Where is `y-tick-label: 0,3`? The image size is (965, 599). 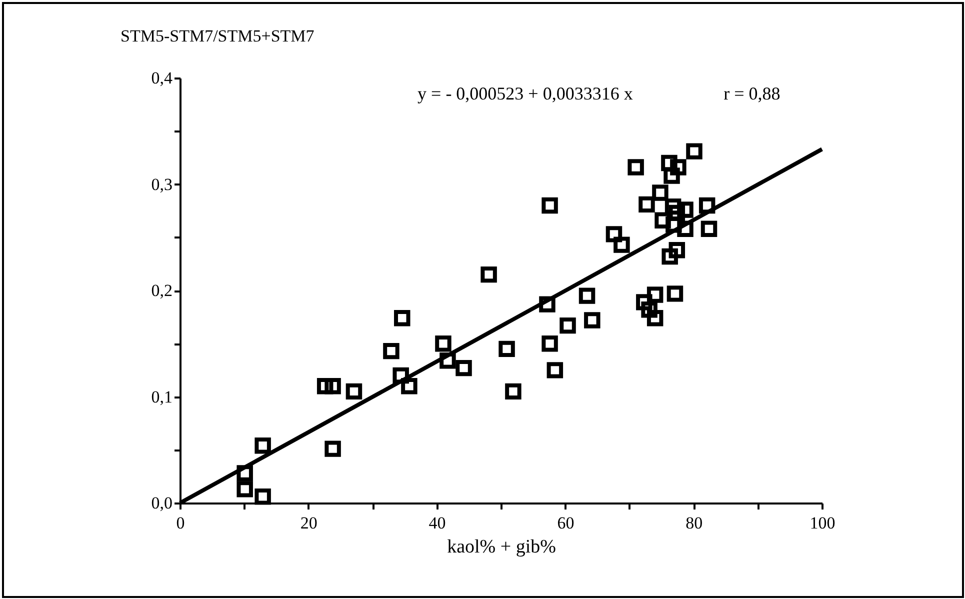 y-tick-label: 0,3 is located at coordinates (161, 184).